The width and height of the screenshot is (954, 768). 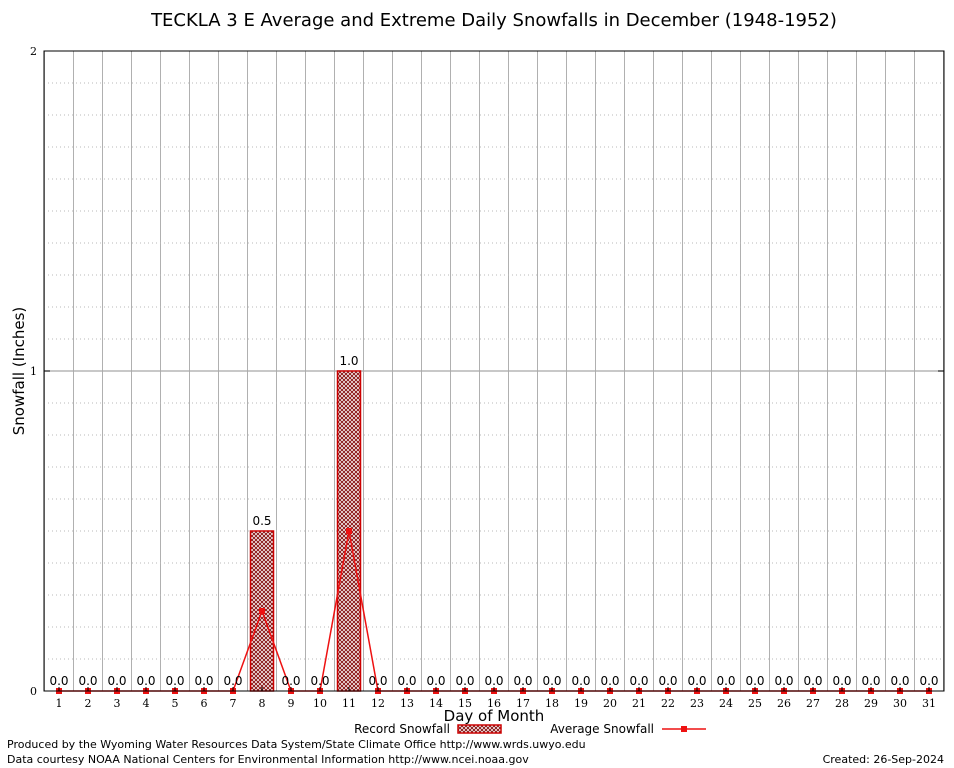 I want to click on x-tick-label: 10, so click(x=320, y=703).